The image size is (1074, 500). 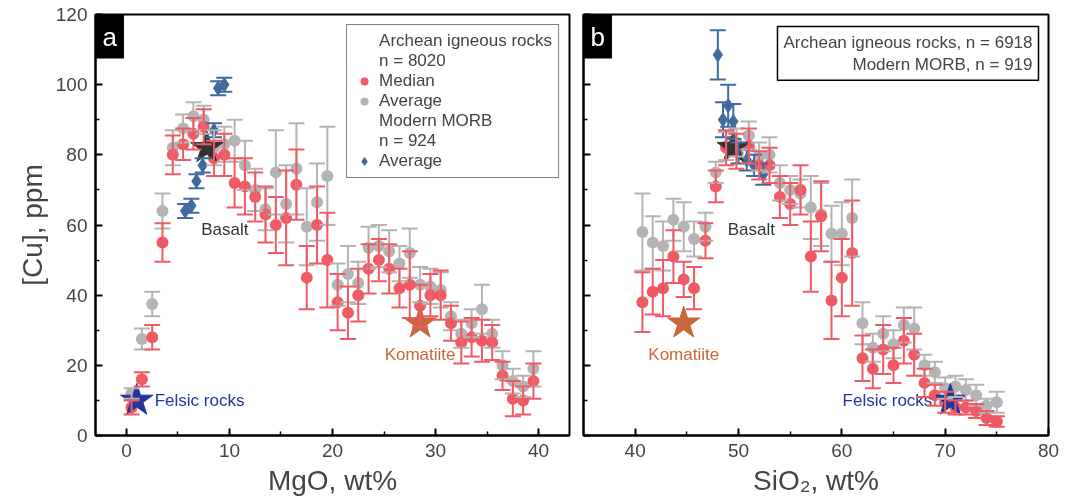 I want to click on y-axis-title: [Cu], ppm, so click(x=32, y=225).